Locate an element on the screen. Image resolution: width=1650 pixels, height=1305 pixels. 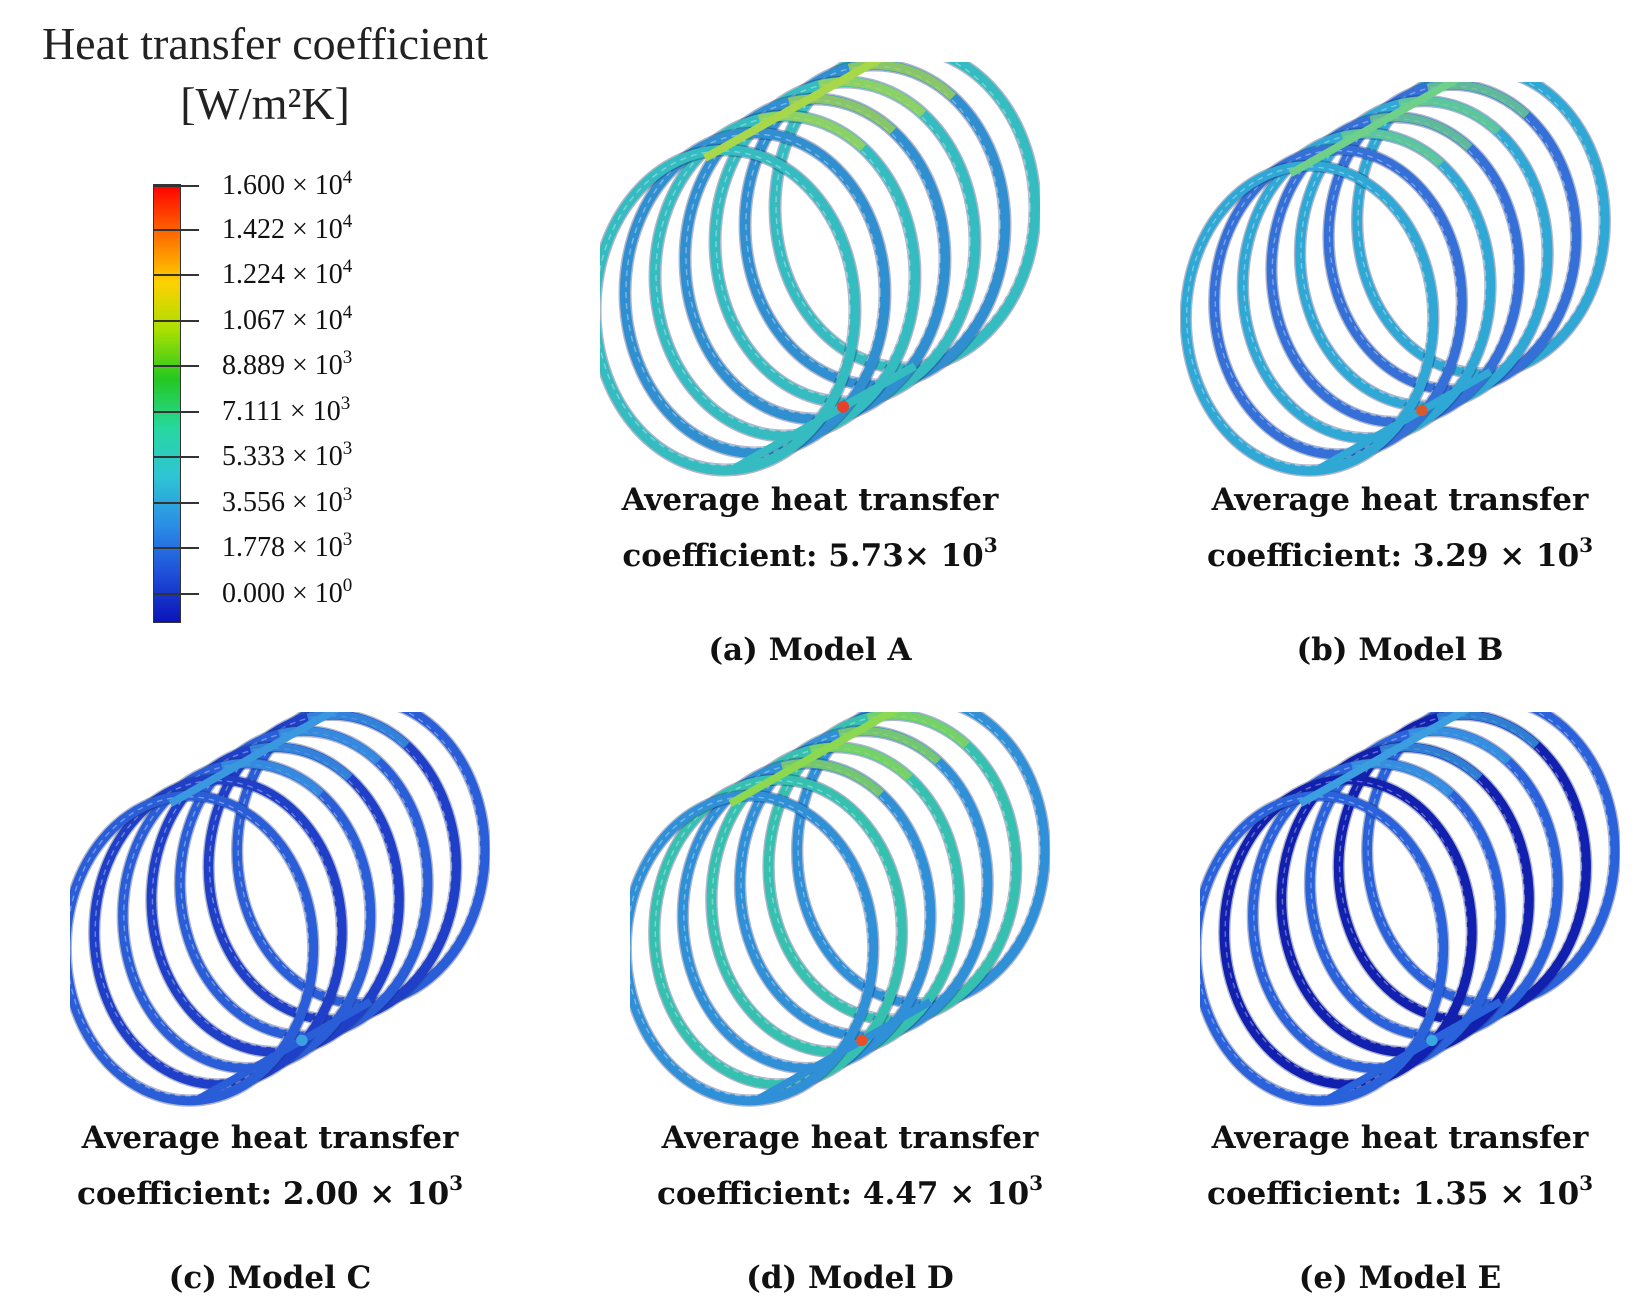
colorbar is located at coordinates (167, 403).